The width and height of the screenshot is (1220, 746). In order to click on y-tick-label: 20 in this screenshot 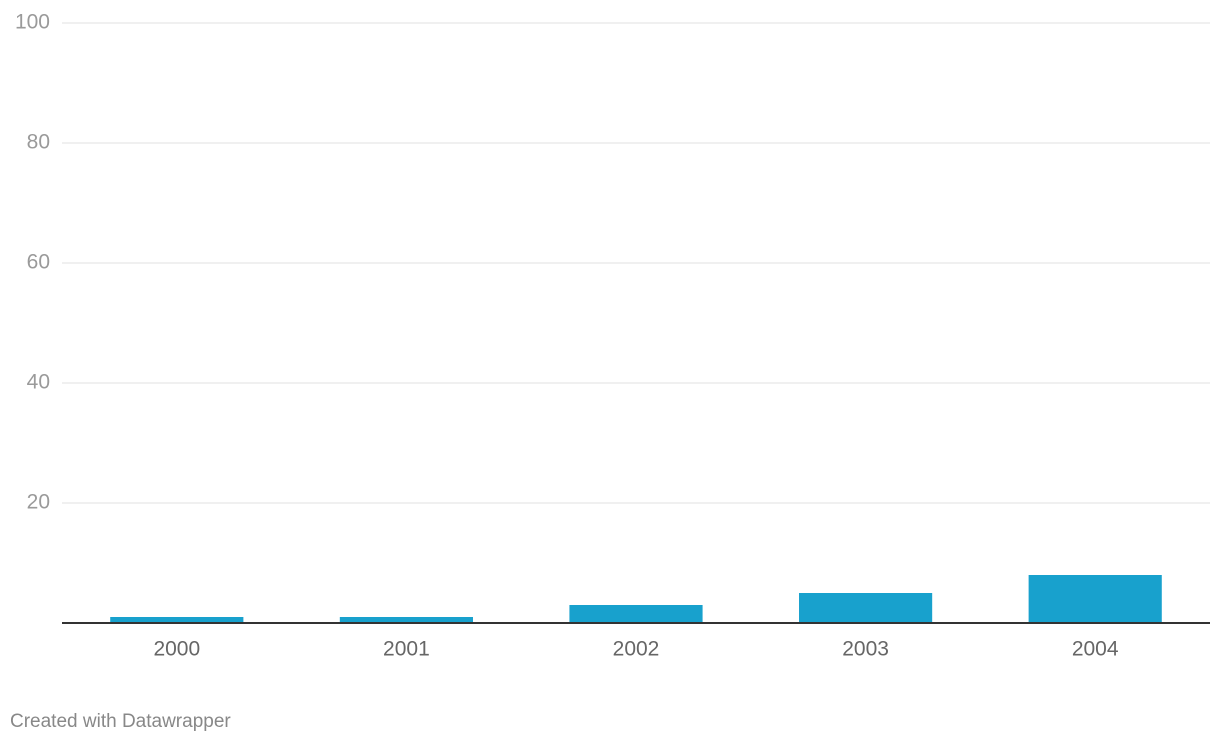, I will do `click(38, 502)`.